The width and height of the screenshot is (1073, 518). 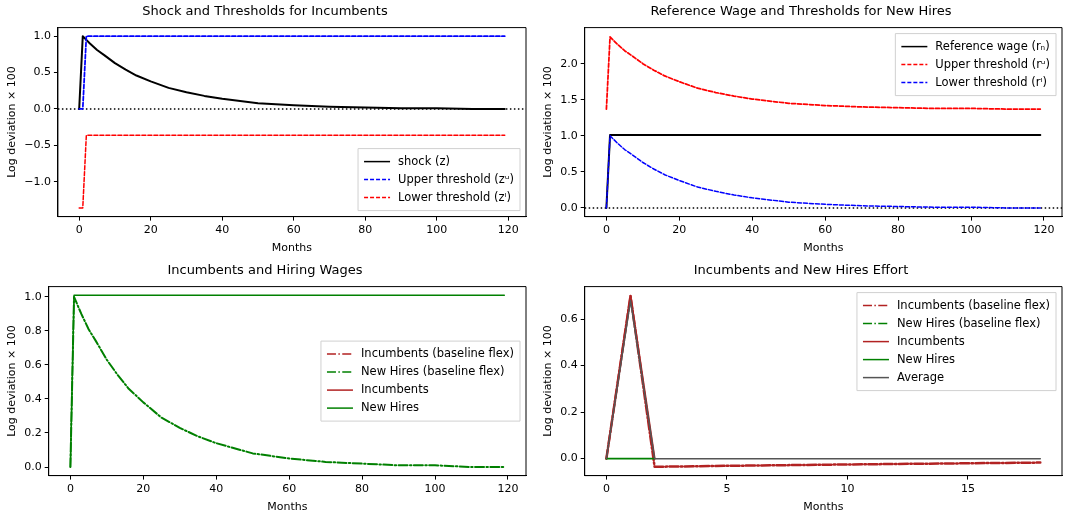 What do you see at coordinates (569, 63) in the screenshot?
I see `y-tick-label: 2.0` at bounding box center [569, 63].